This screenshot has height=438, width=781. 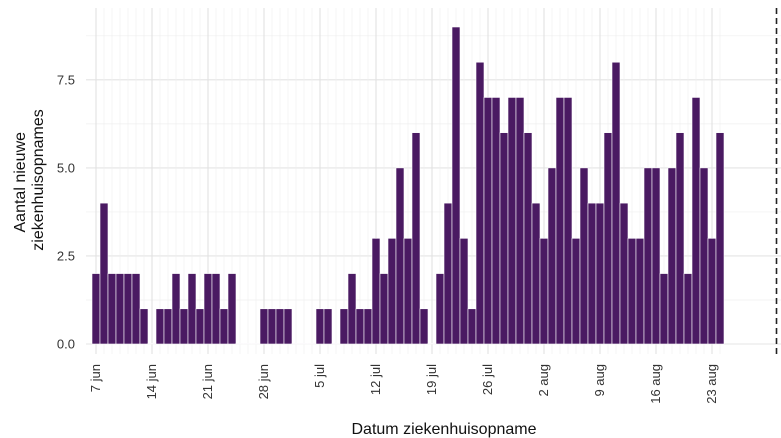 I want to click on bar: 11 jul: 1, so click(x=368, y=326).